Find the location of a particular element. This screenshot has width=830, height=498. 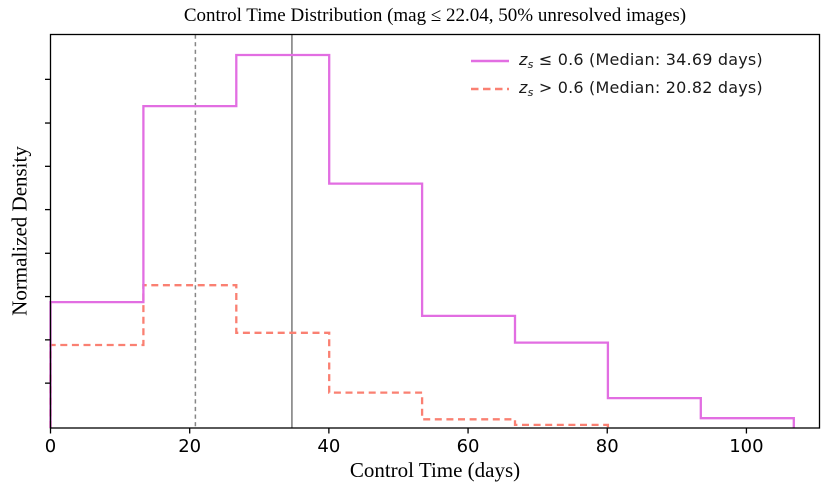

x-tick-label: 20 is located at coordinates (189, 446).